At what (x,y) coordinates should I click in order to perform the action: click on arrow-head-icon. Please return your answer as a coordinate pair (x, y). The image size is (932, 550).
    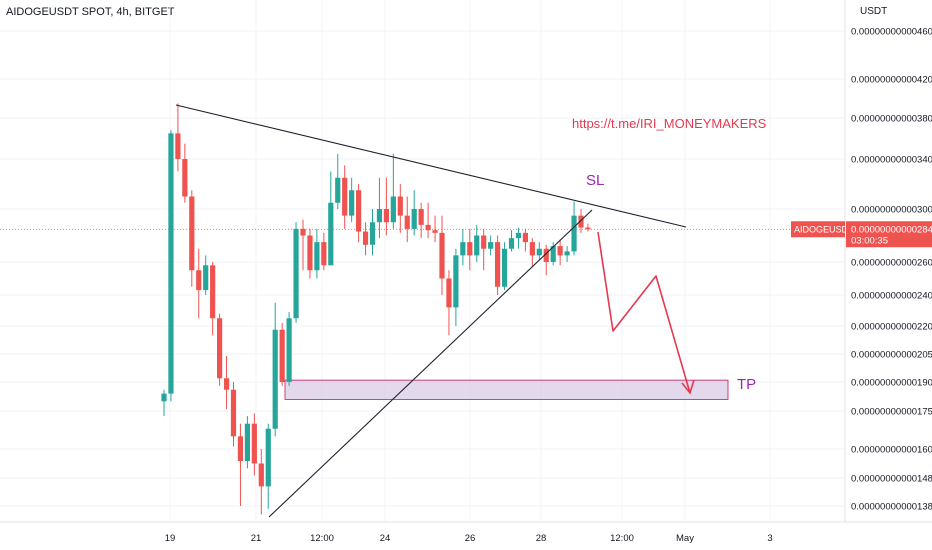
    Looking at the image, I should click on (688, 387).